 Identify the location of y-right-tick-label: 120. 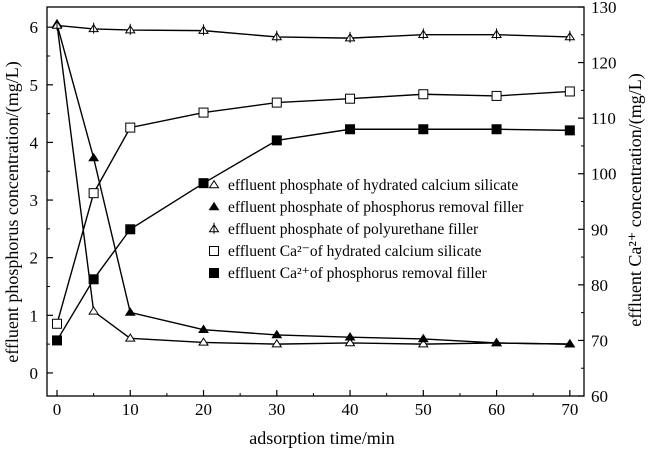
(604, 63).